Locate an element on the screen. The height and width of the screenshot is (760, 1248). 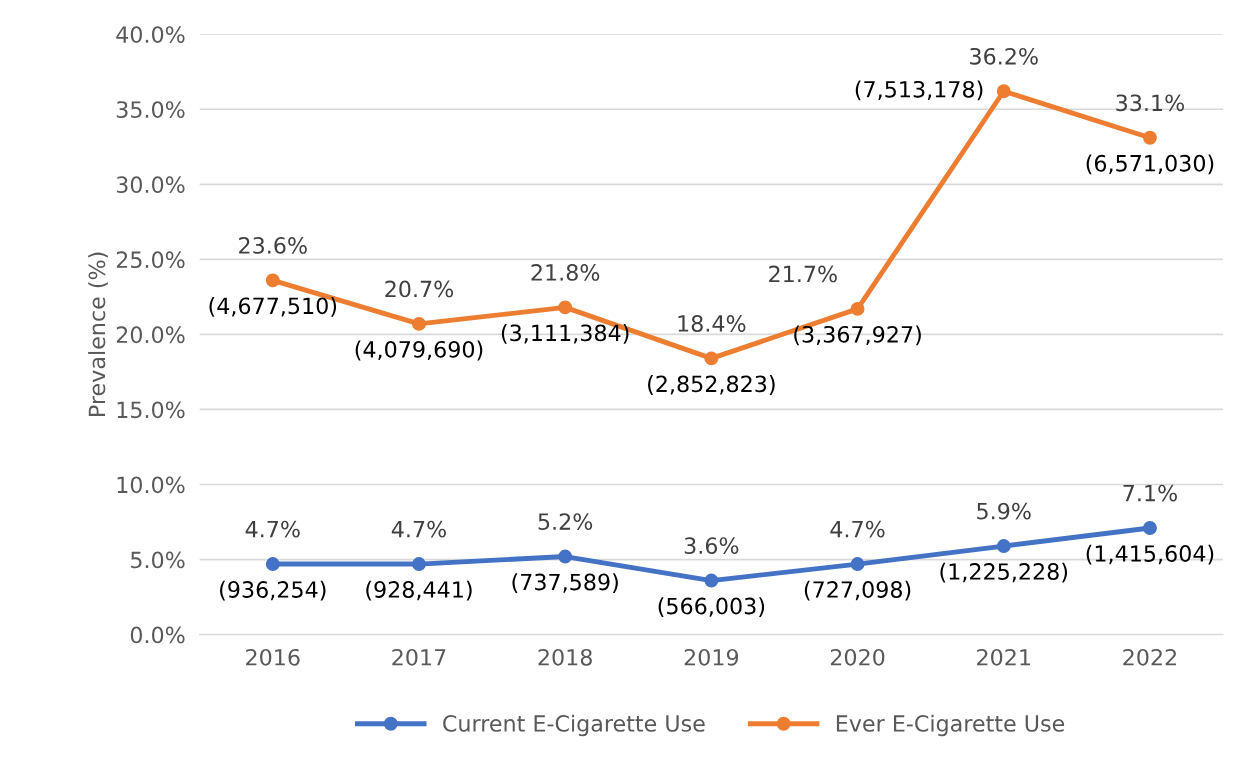
annotation: (2,852,823) is located at coordinates (711, 385).